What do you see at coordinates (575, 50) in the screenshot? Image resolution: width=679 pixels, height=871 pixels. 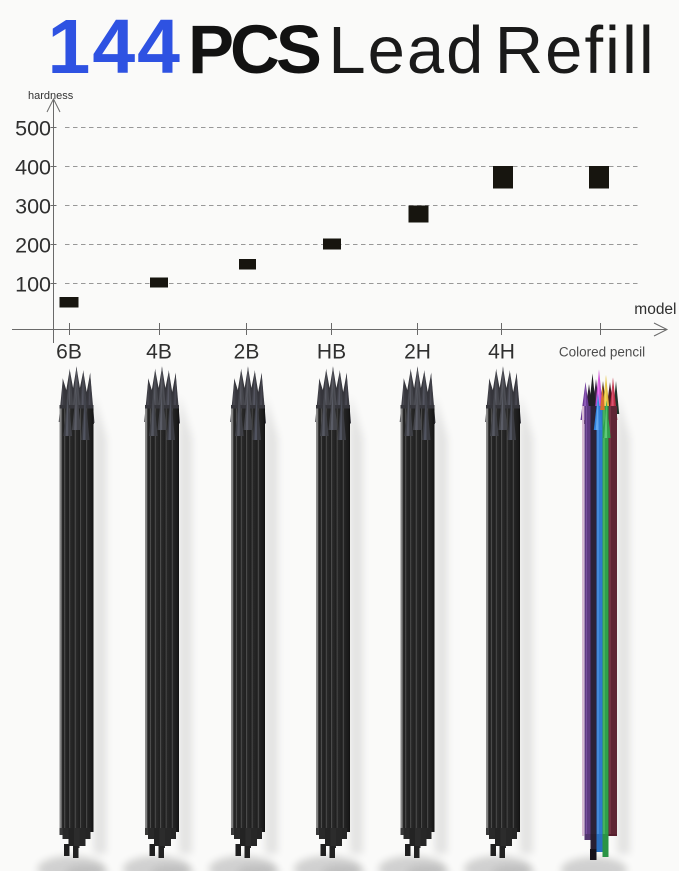 I see `svg-text: Refill` at bounding box center [575, 50].